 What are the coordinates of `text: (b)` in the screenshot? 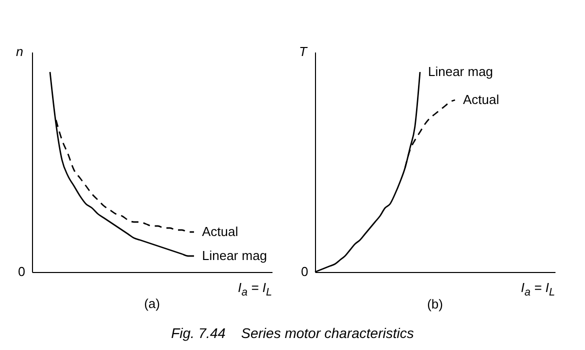 It's located at (435, 304).